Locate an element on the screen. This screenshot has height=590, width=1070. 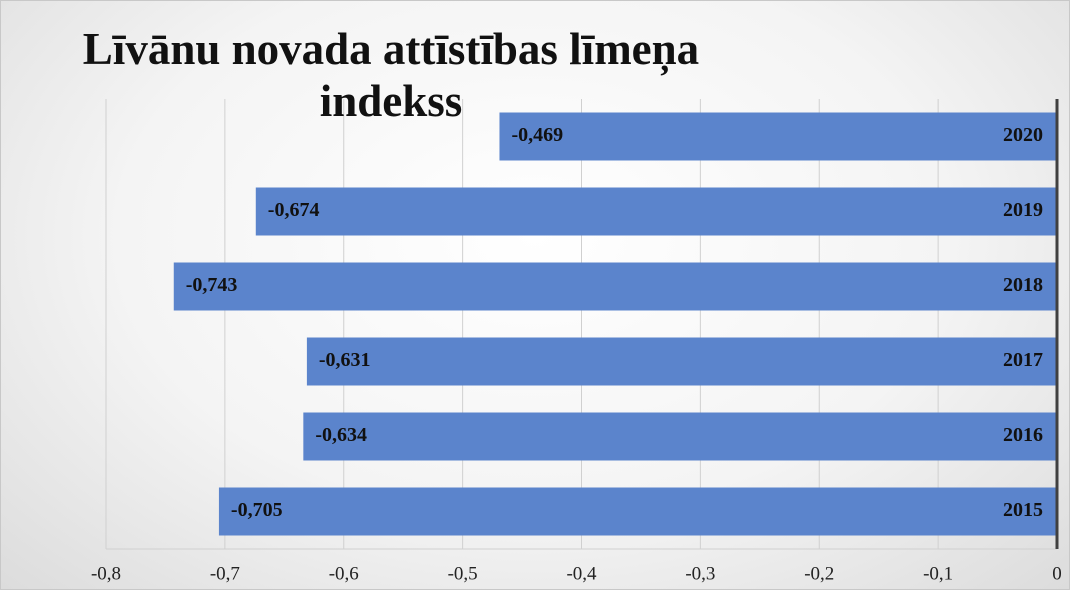
x-tick-label: -0,6 is located at coordinates (344, 573).